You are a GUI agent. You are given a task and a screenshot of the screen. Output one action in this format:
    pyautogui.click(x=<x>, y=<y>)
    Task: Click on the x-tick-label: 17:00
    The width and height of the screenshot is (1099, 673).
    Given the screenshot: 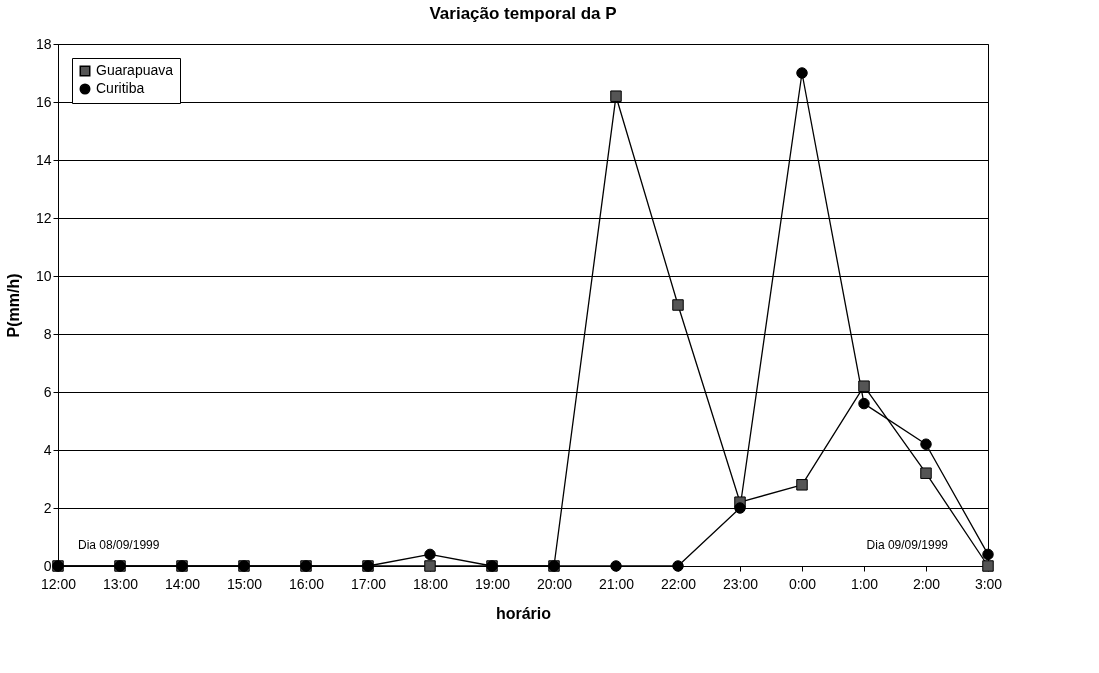 What is the action you would take?
    pyautogui.click(x=368, y=583)
    